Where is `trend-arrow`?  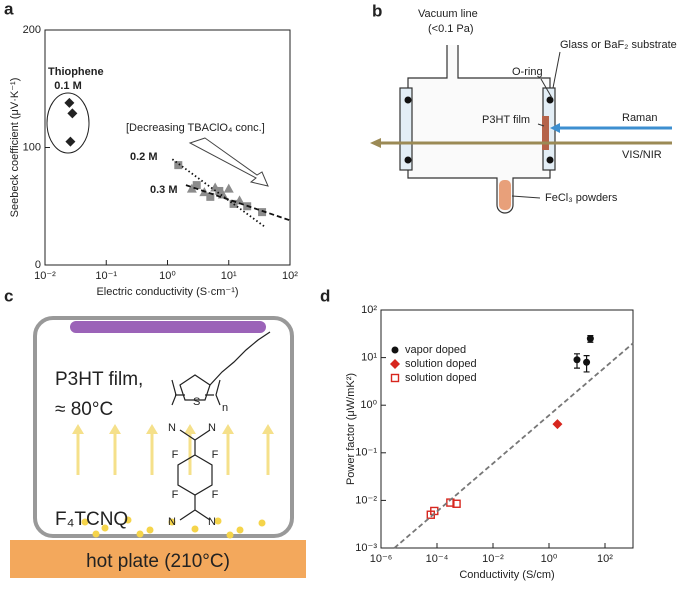
trend-arrow is located at coordinates (228, 162).